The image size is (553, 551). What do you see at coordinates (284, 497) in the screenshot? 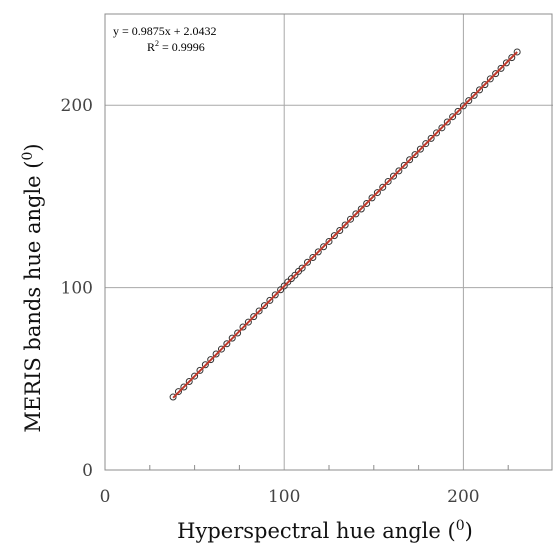
I see `x-tick-label: 100` at bounding box center [284, 497].